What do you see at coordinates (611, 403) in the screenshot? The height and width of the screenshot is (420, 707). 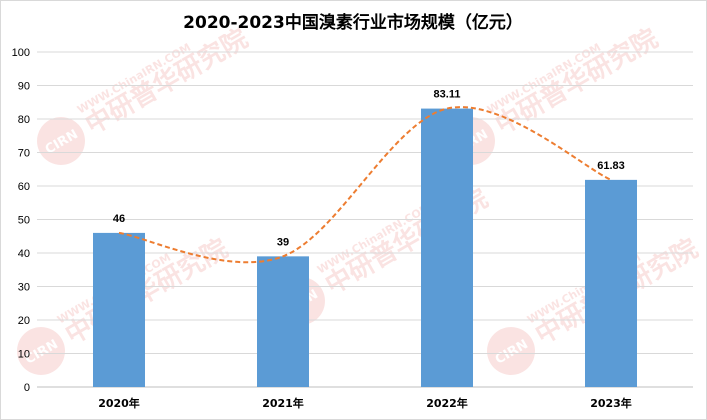 I see `x-category-label: 2023年` at bounding box center [611, 403].